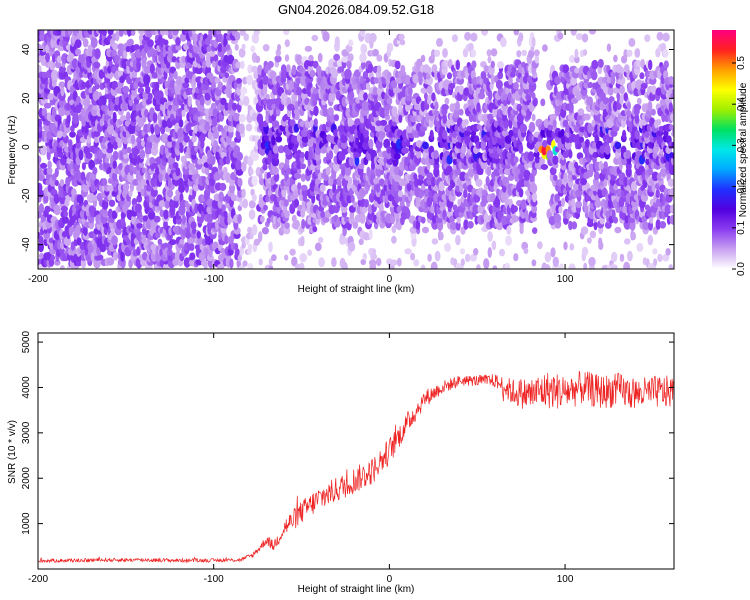  Describe the element at coordinates (26, 98) in the screenshot. I see `spectrogram-ytick-label: 20` at that location.